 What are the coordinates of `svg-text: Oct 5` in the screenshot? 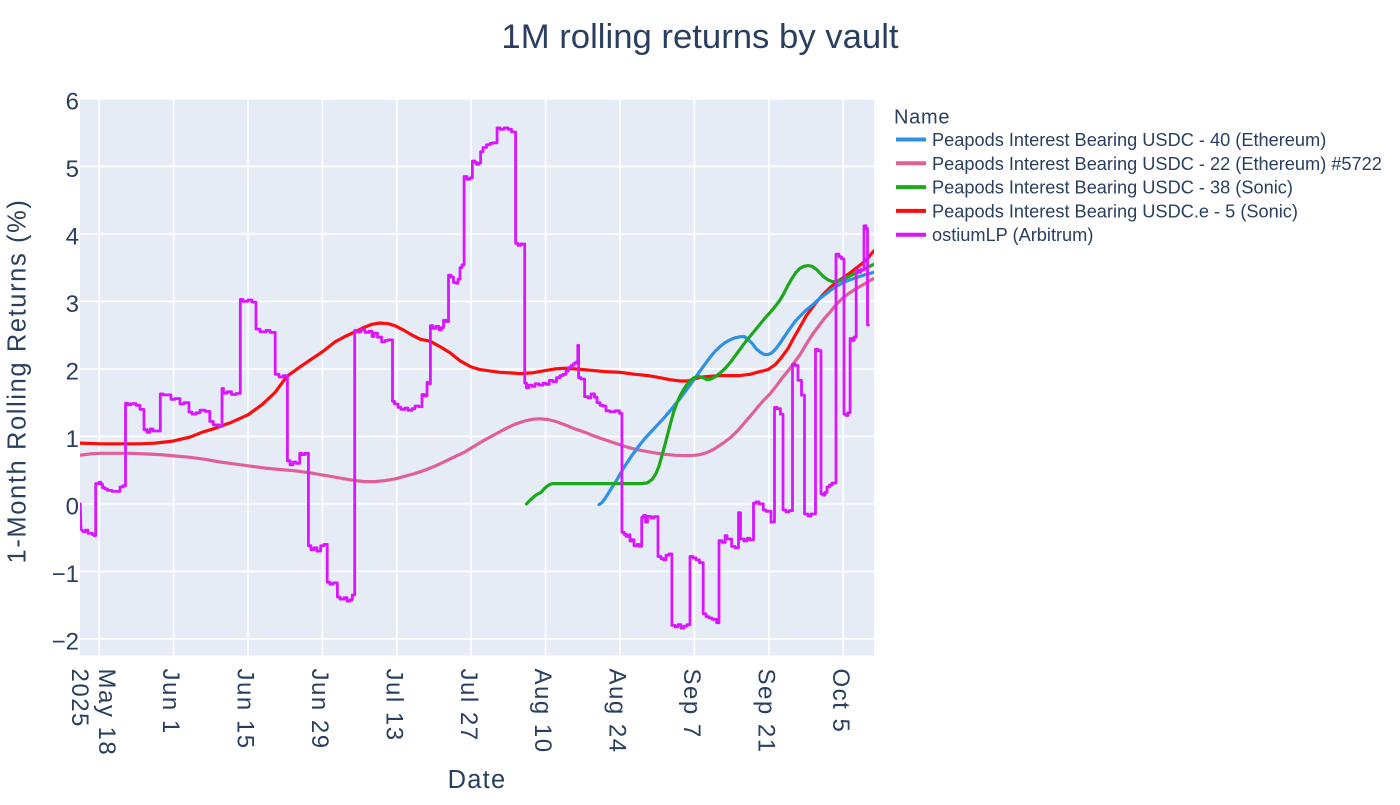 It's located at (840, 701).